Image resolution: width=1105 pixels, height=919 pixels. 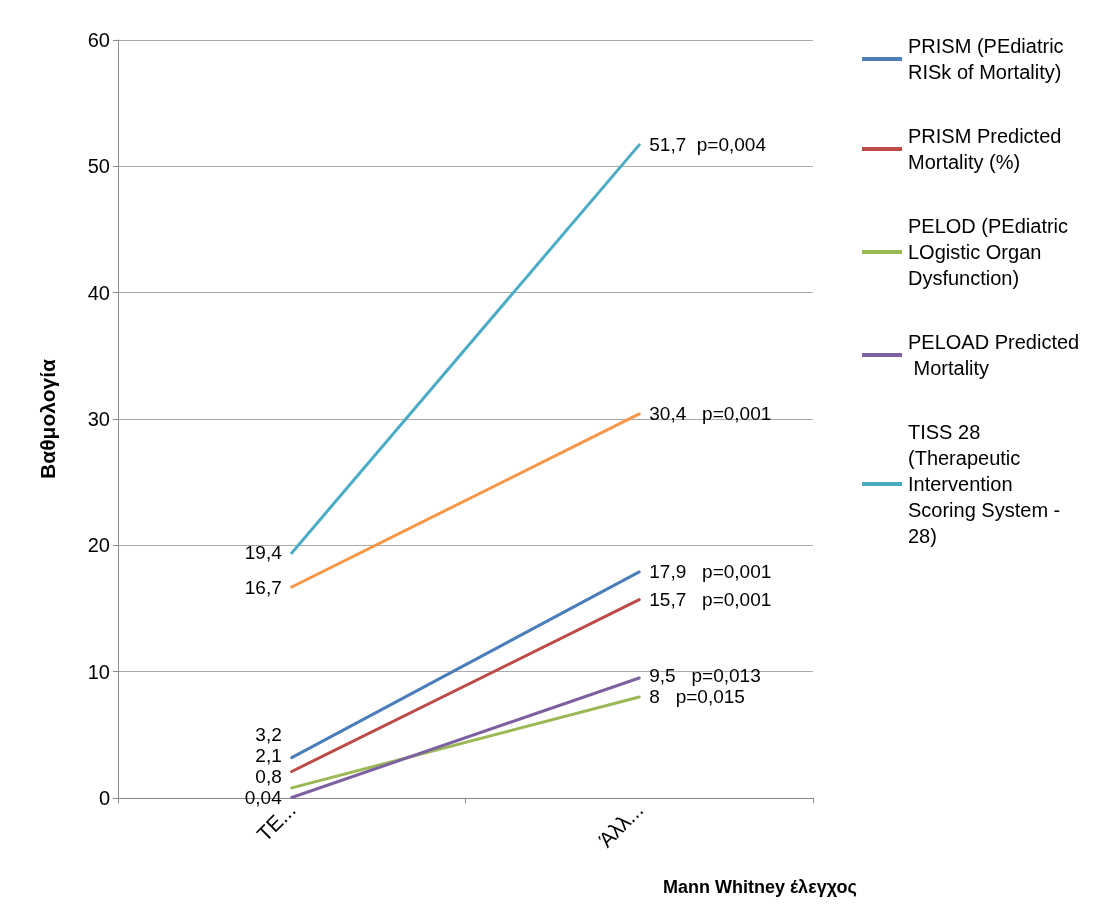 I want to click on y-tick-label: 10, so click(x=98, y=671).